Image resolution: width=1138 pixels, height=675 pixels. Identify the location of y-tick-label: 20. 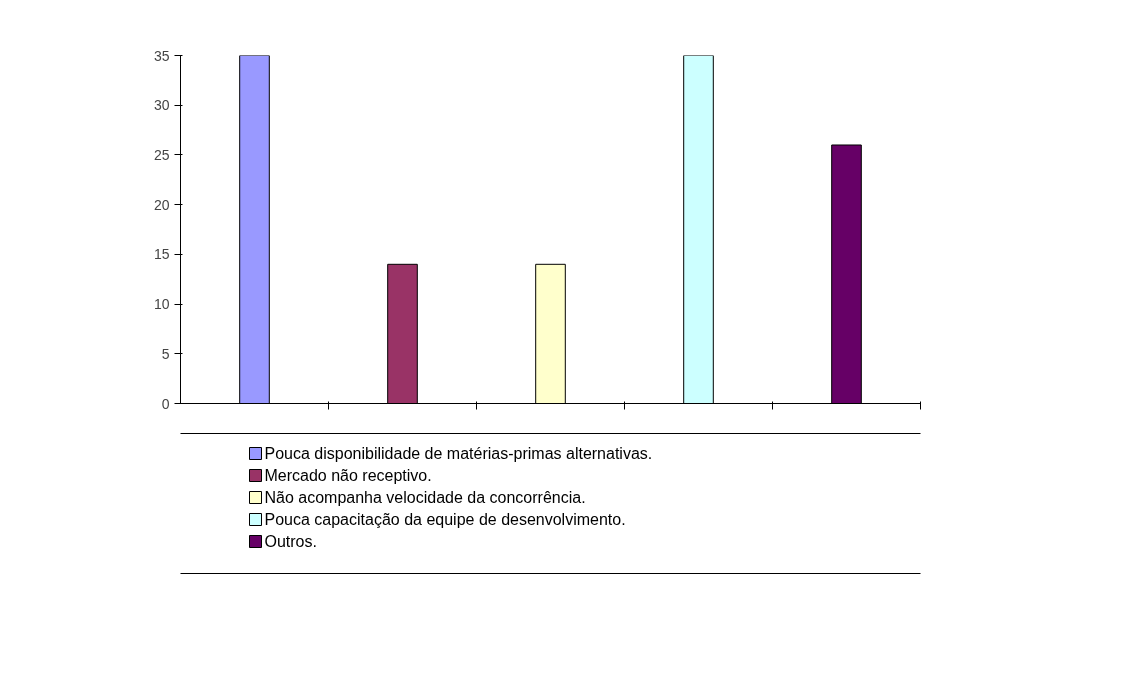
(161, 204).